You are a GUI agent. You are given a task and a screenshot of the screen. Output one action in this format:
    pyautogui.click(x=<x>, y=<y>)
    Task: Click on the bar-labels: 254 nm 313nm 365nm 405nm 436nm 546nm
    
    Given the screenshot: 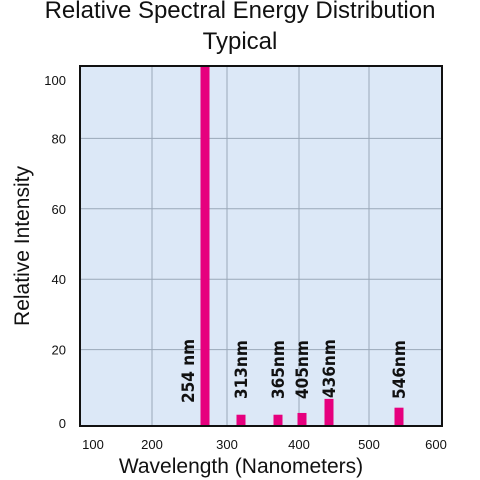 What is the action you would take?
    pyautogui.click(x=294, y=371)
    